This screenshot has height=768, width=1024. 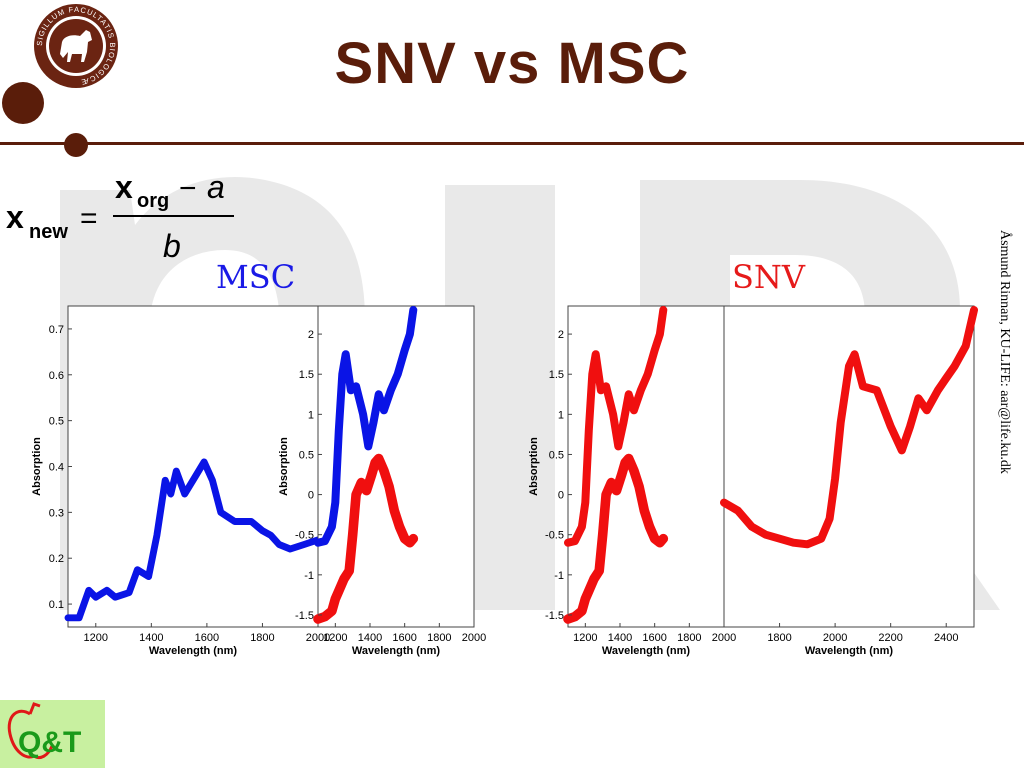 What do you see at coordinates (153, 201) in the screenshot?
I see `formula-num-subscript: org` at bounding box center [153, 201].